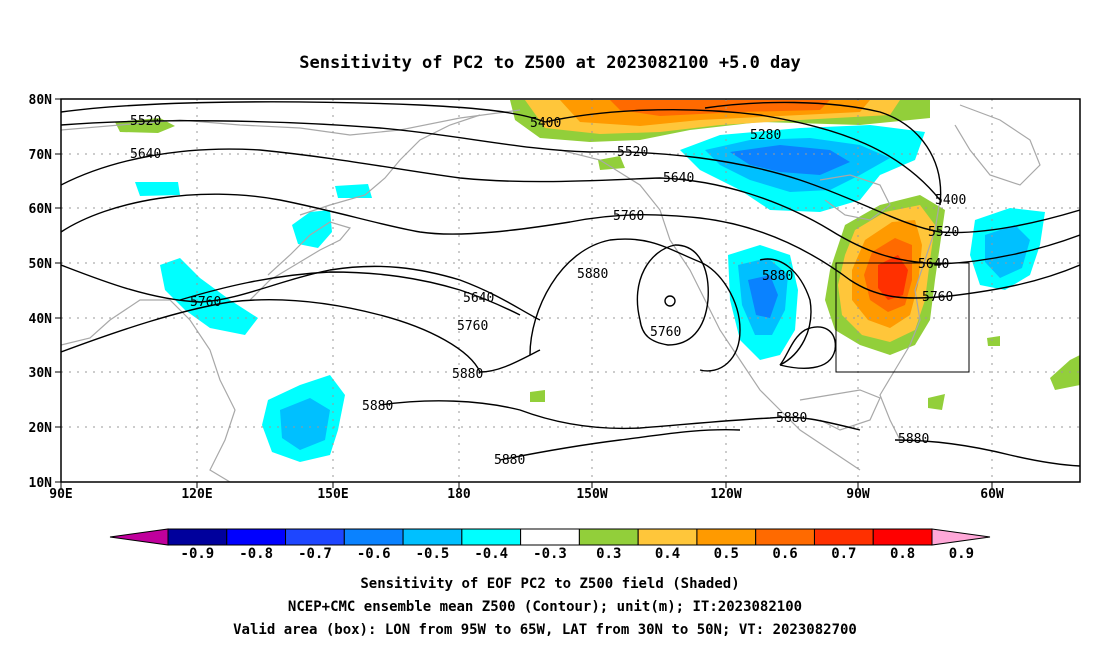  I want to click on lat-label-50n: 50N, so click(41, 264).